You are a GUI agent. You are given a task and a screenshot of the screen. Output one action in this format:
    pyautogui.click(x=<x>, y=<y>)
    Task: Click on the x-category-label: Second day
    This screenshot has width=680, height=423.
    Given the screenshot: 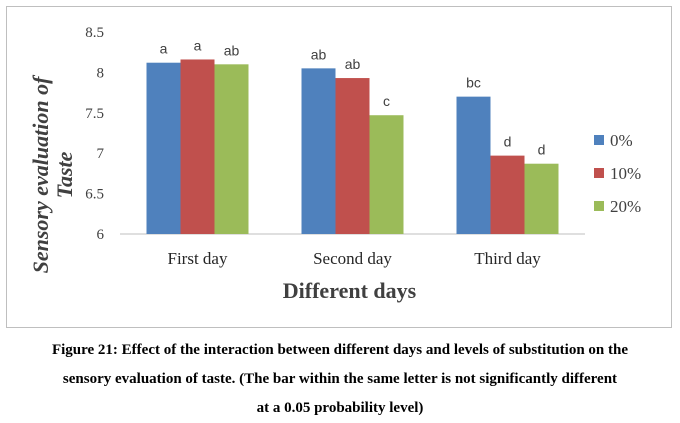 What is the action you would take?
    pyautogui.click(x=352, y=258)
    